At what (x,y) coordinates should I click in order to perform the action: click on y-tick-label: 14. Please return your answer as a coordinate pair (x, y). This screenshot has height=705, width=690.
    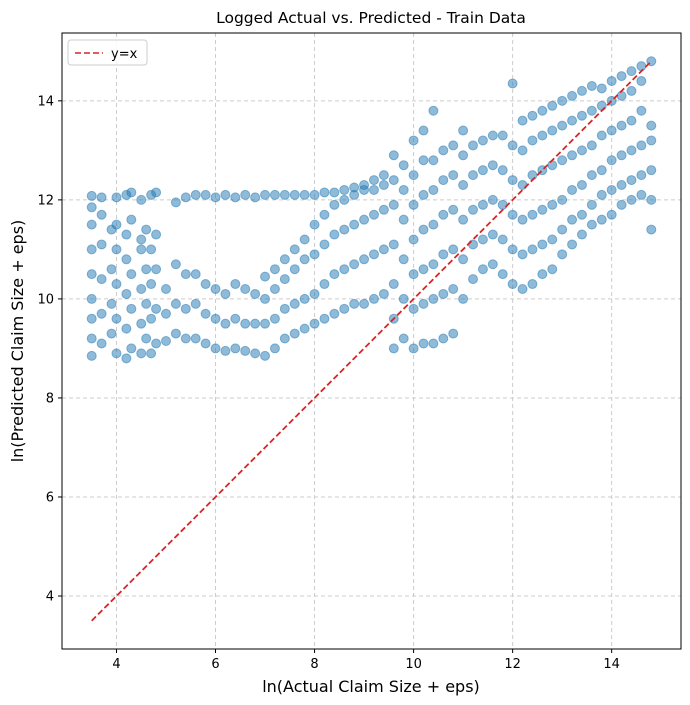
    Looking at the image, I should click on (45, 101).